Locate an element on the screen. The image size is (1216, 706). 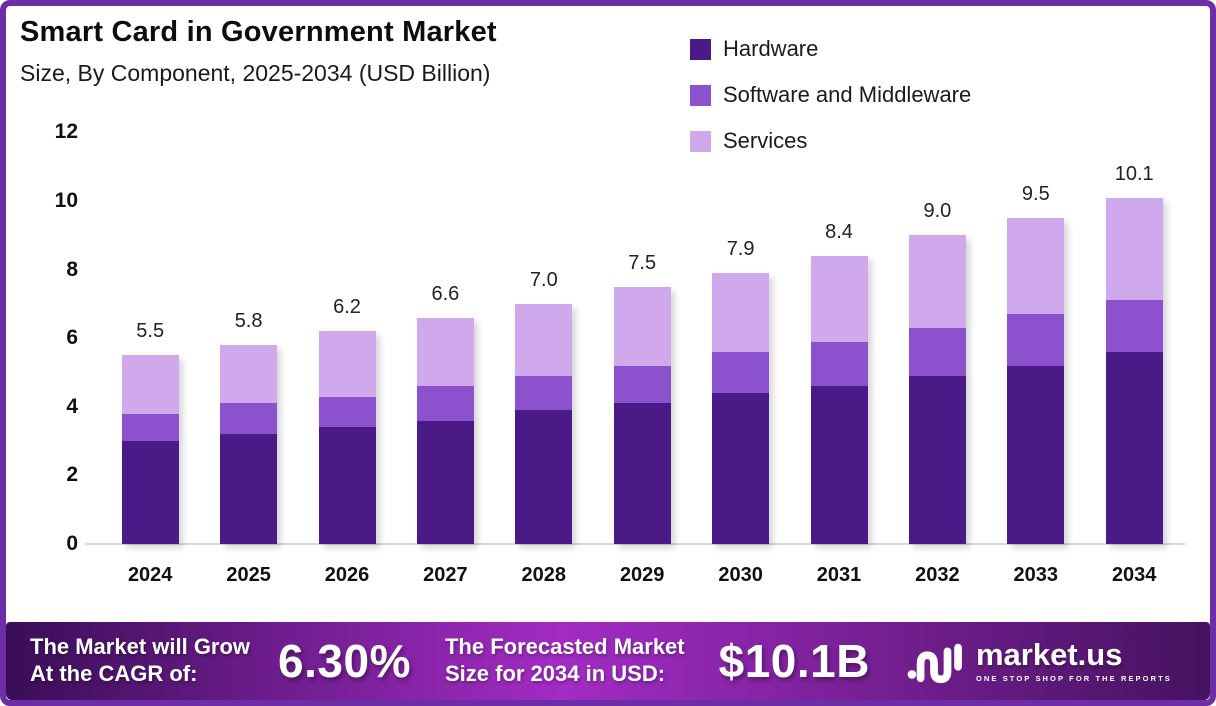
bar-2033 is located at coordinates (1036, 381).